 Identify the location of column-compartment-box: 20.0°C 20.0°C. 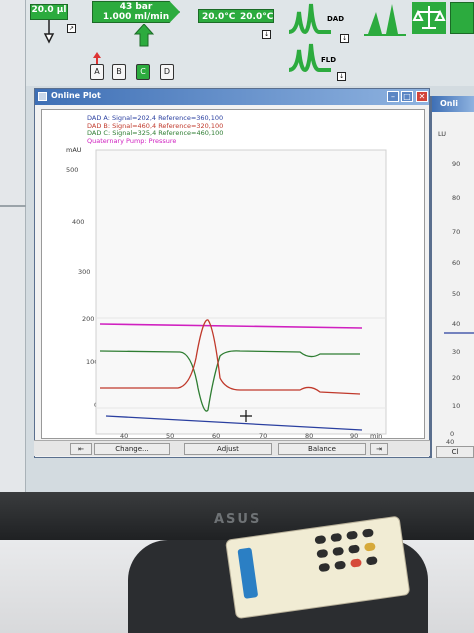
(236, 16).